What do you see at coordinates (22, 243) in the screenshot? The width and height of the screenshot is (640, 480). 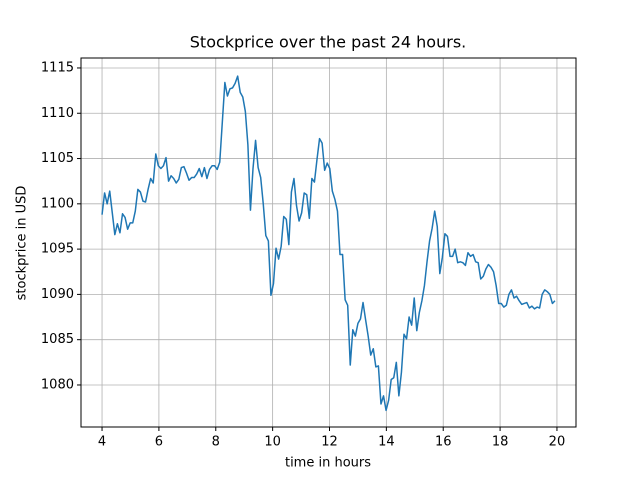 I see `y-axis-label: stockprice in USD` at bounding box center [22, 243].